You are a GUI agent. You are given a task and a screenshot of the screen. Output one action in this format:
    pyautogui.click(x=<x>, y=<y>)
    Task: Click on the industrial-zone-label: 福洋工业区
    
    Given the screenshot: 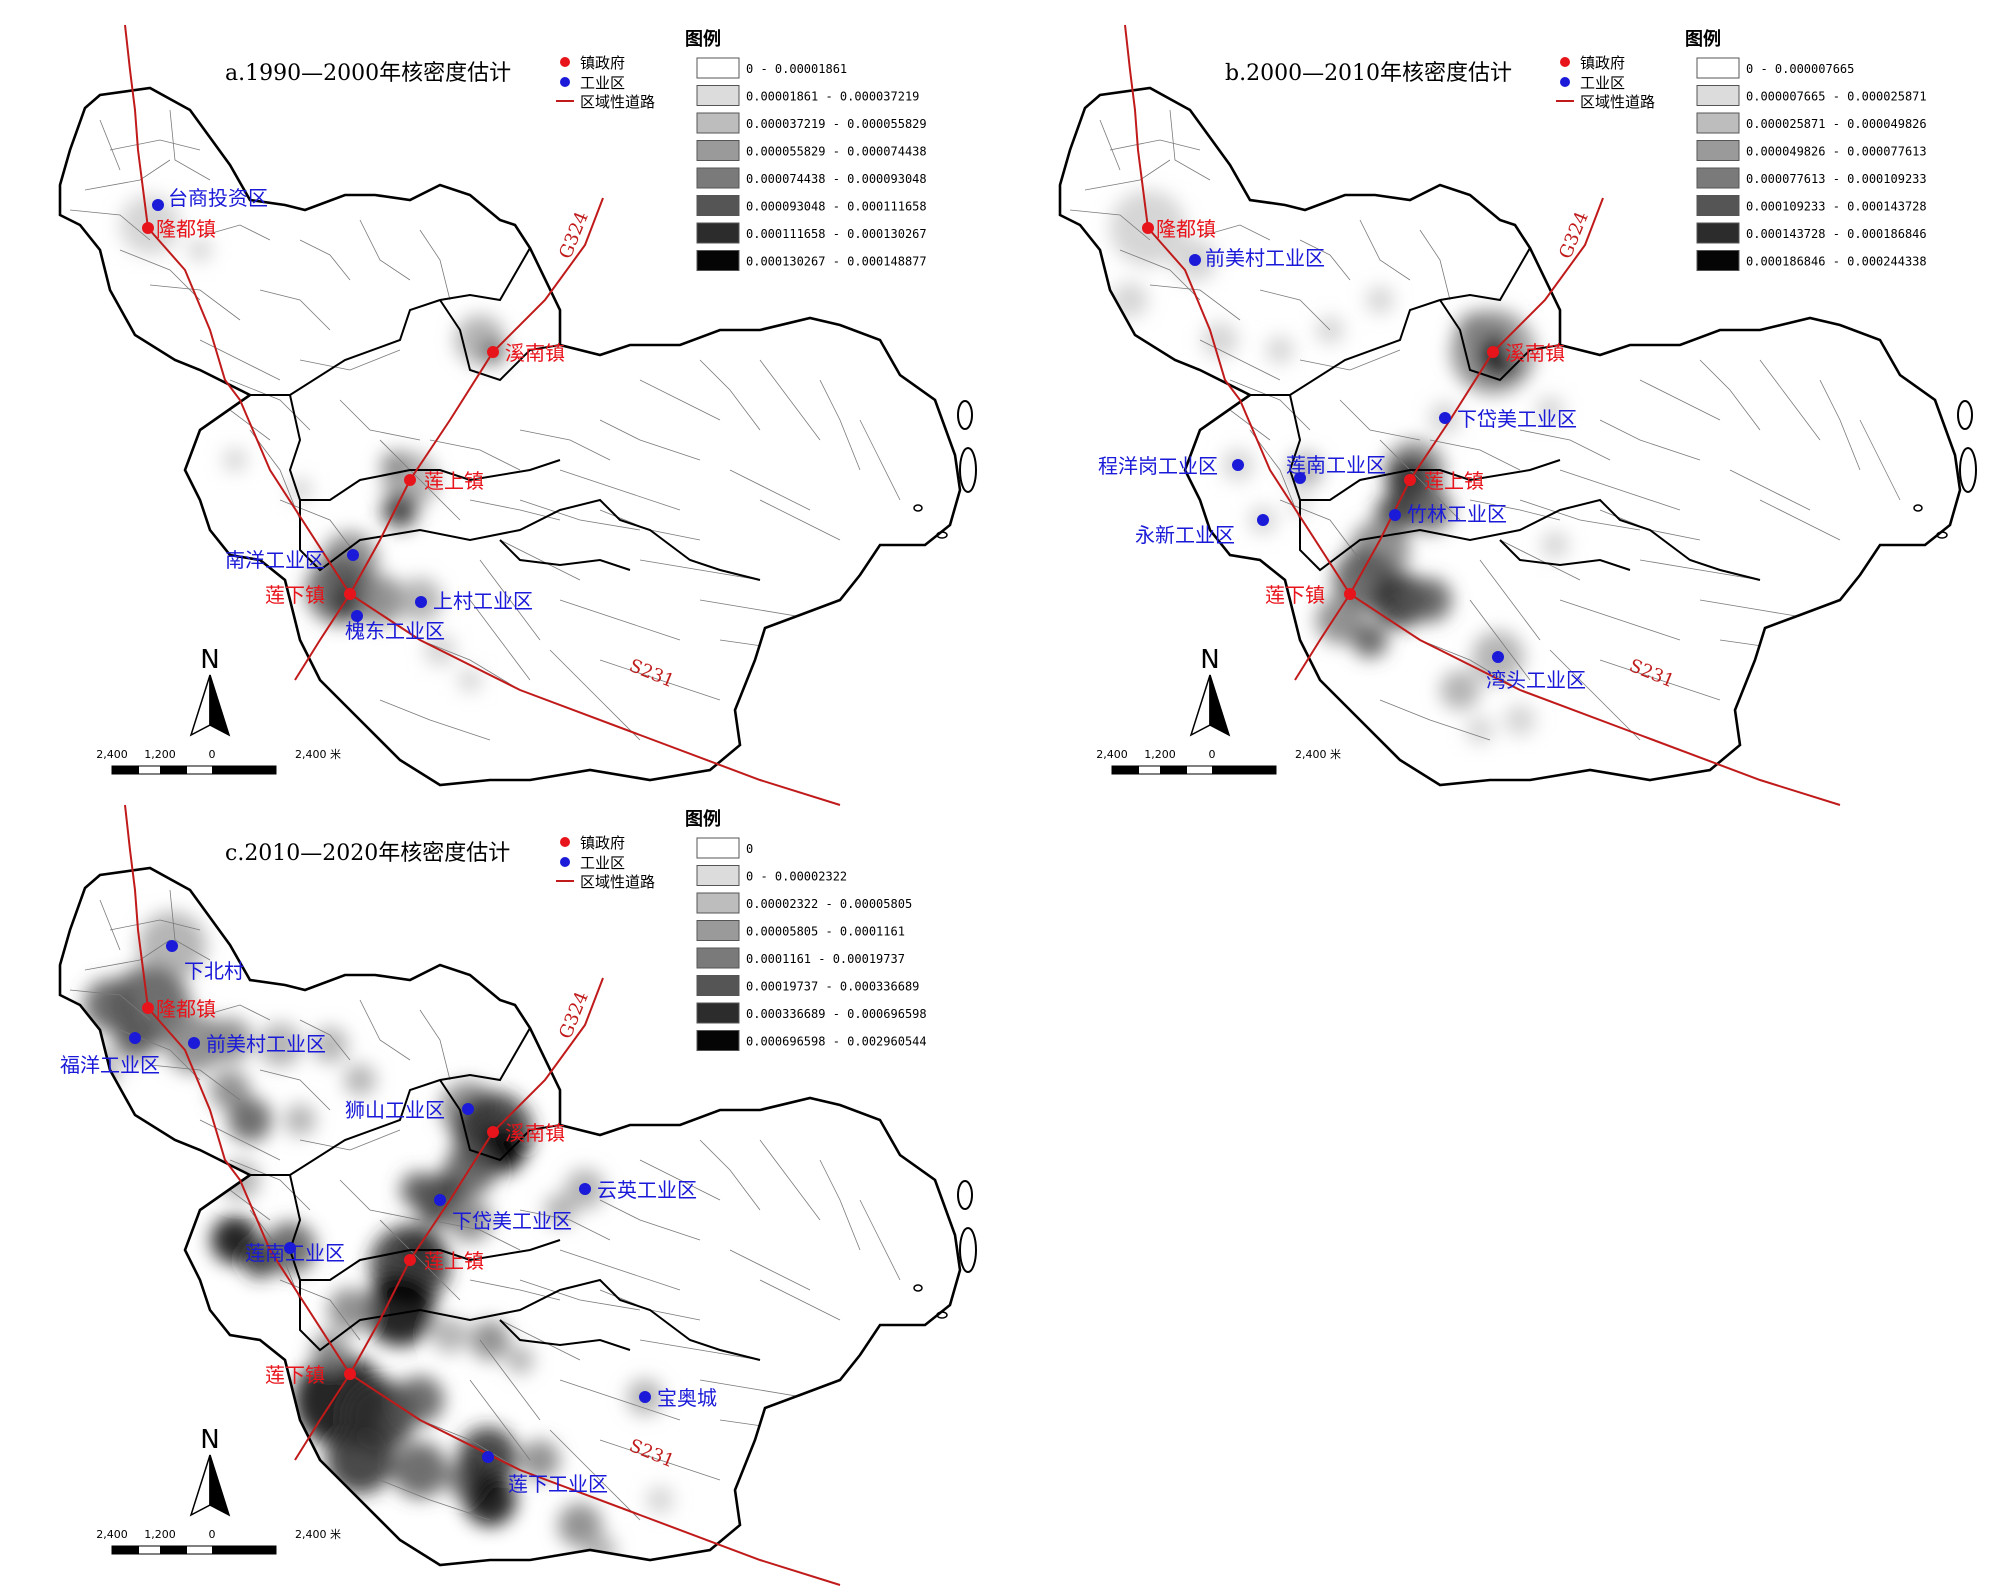 What is the action you would take?
    pyautogui.click(x=110, y=1065)
    